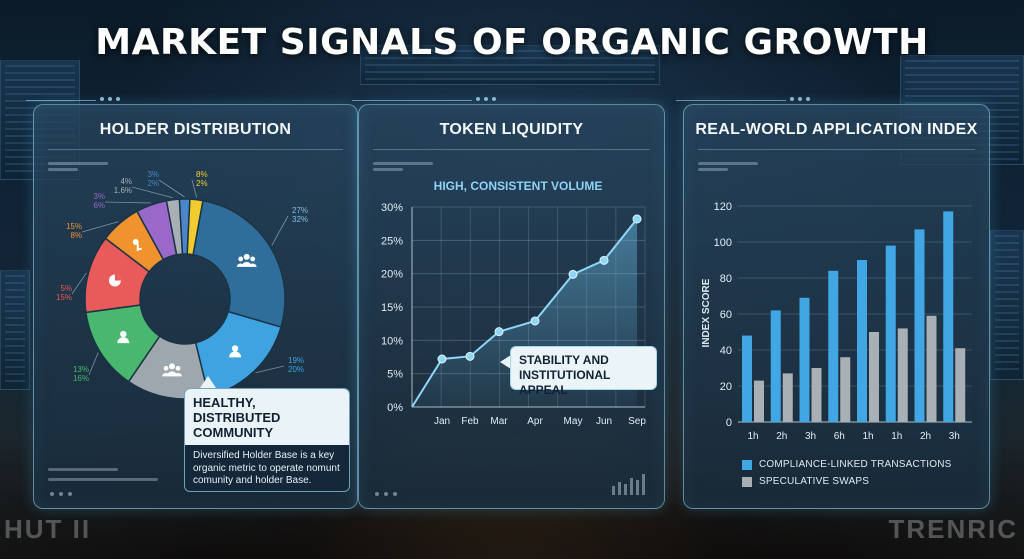 The height and width of the screenshot is (559, 1024). I want to click on y-axis-label: INDEX SCORE, so click(706, 312).